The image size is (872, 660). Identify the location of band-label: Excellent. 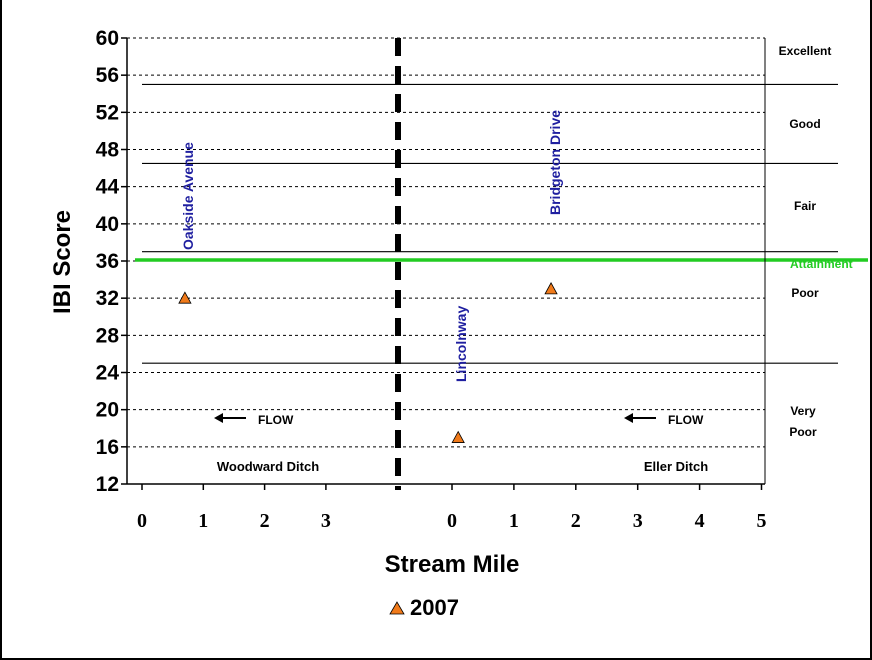
(805, 51).